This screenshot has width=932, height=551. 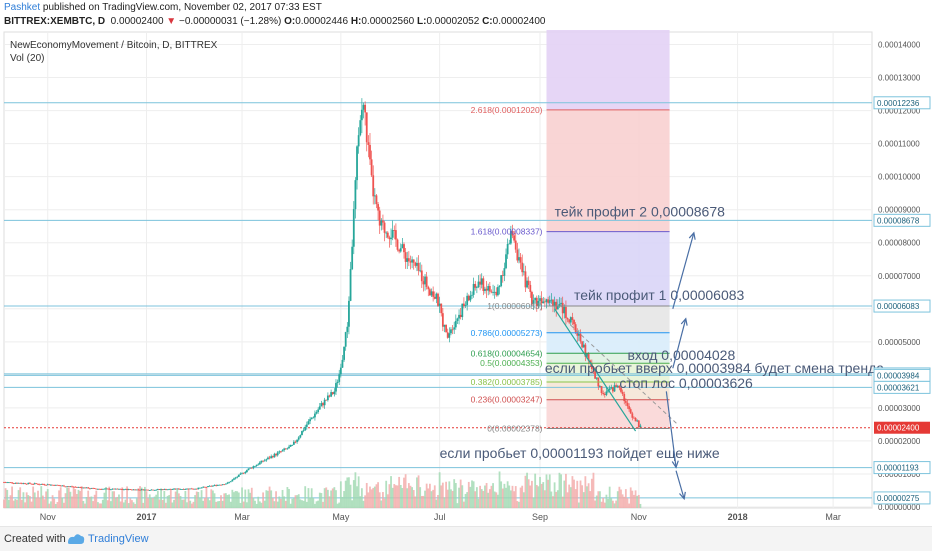 I want to click on trend-lines, so click(x=616, y=370).